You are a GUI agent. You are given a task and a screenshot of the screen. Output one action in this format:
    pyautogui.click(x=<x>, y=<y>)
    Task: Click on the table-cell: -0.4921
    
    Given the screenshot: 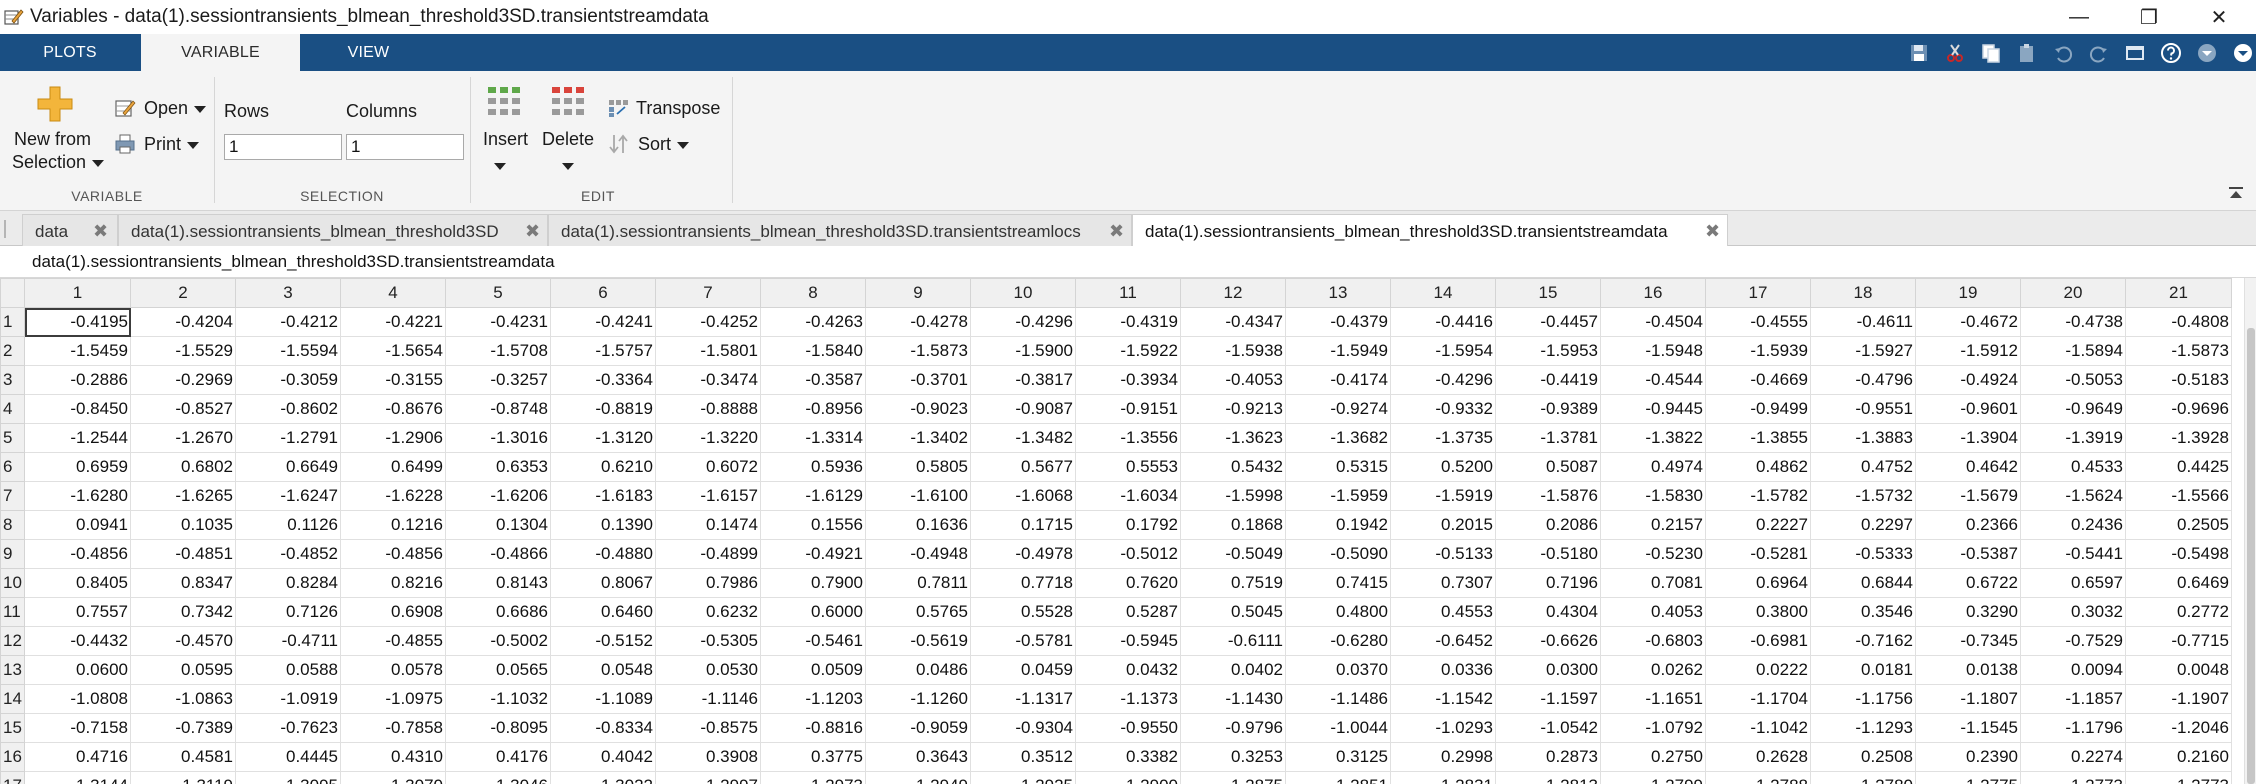 What is the action you would take?
    pyautogui.click(x=813, y=554)
    